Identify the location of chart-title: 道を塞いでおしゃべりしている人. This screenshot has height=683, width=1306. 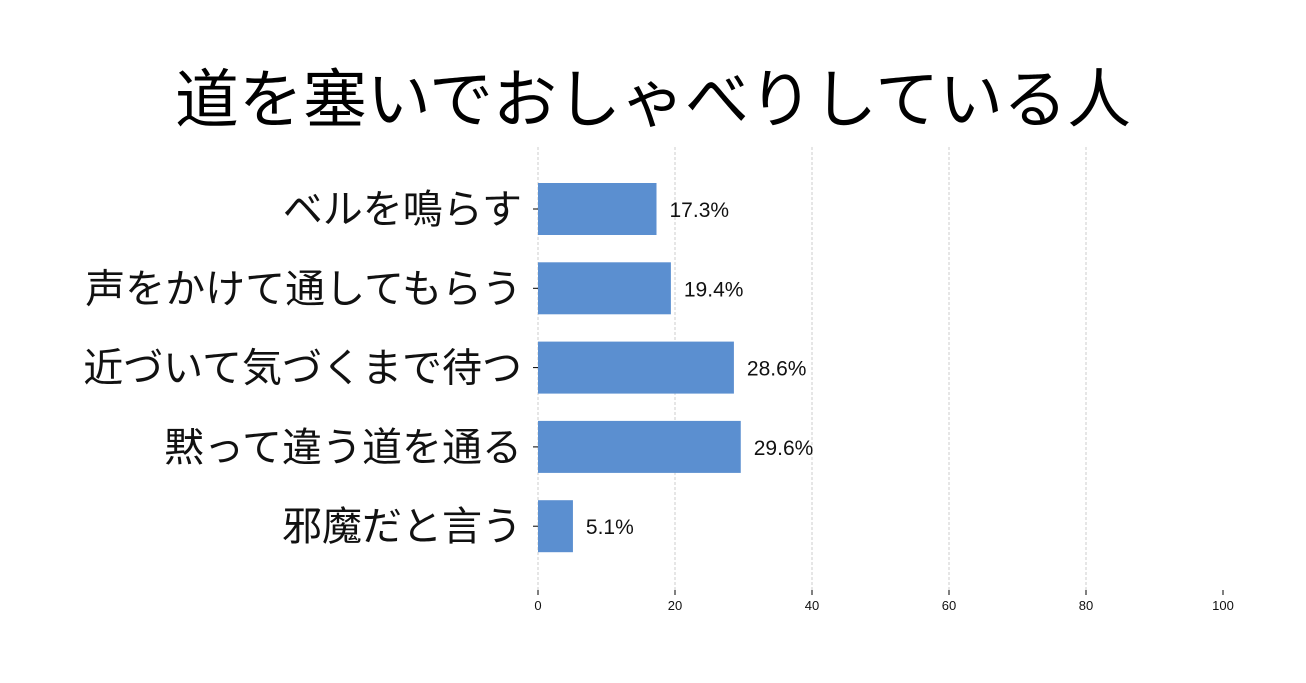
(653, 101).